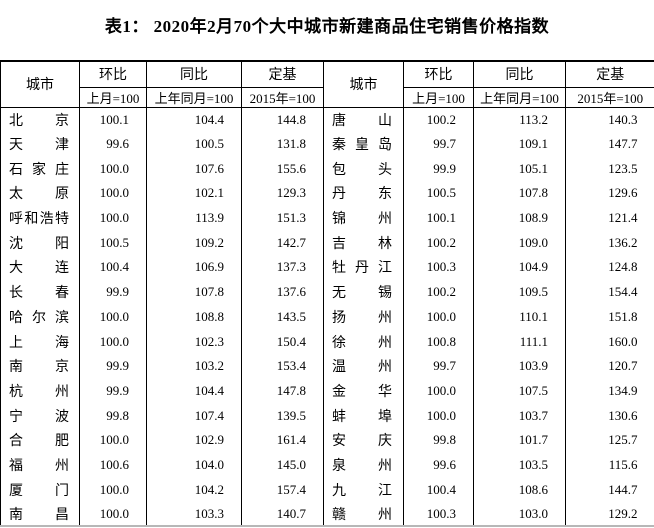 This screenshot has width=654, height=528. What do you see at coordinates (609, 144) in the screenshot?
I see `base-cell-right: 147.7` at bounding box center [609, 144].